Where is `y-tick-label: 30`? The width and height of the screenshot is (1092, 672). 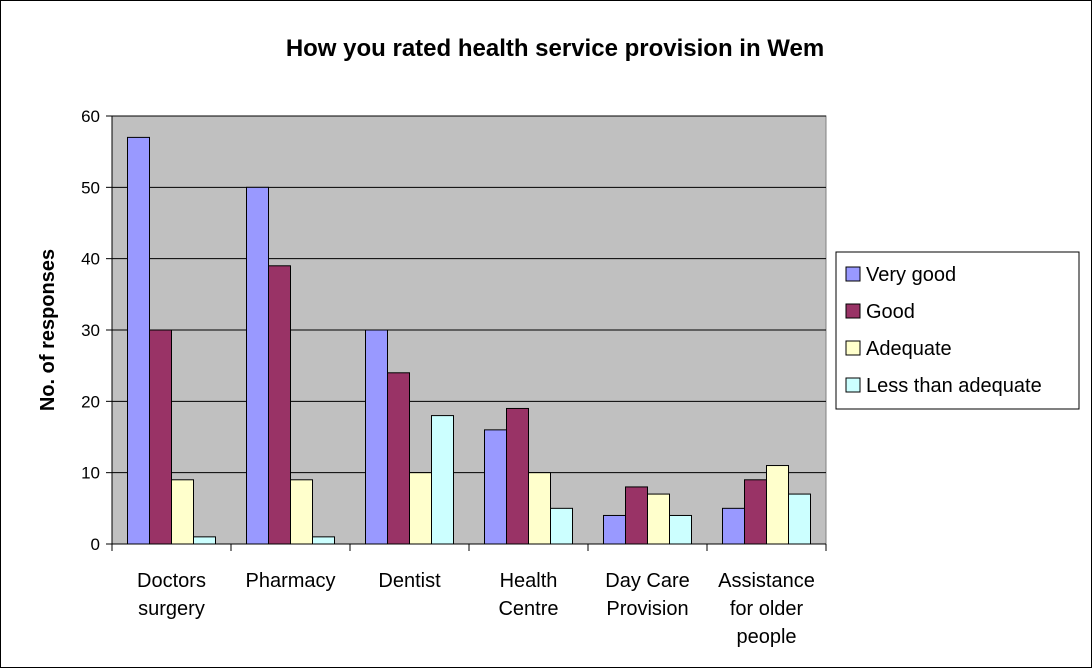
y-tick-label: 30 is located at coordinates (90, 330).